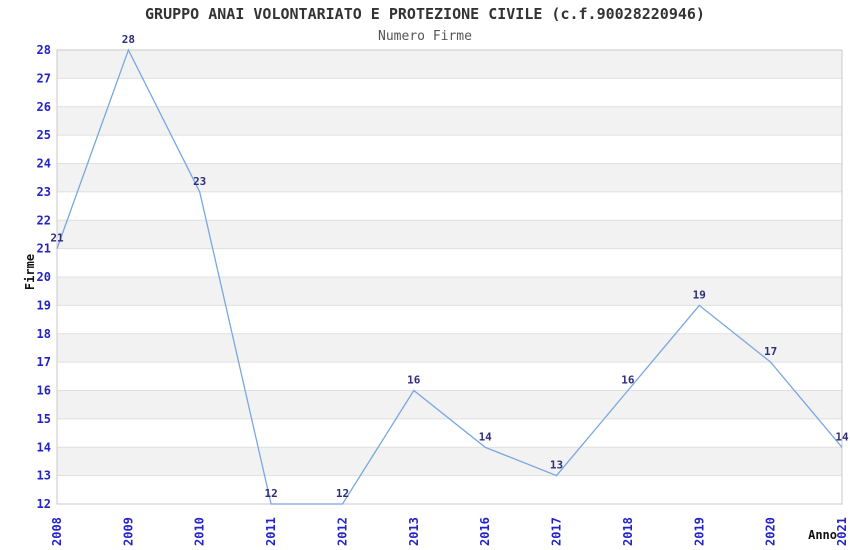 The image size is (850, 550). I want to click on y-tick-label: 20, so click(44, 277).